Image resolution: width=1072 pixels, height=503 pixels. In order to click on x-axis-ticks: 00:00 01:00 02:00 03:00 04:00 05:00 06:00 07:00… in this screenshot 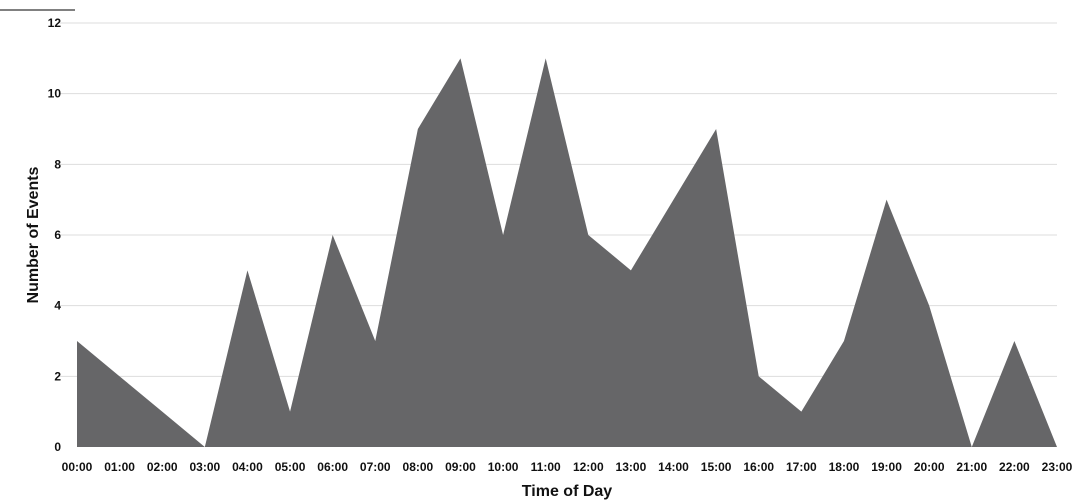, I will do `click(567, 467)`.